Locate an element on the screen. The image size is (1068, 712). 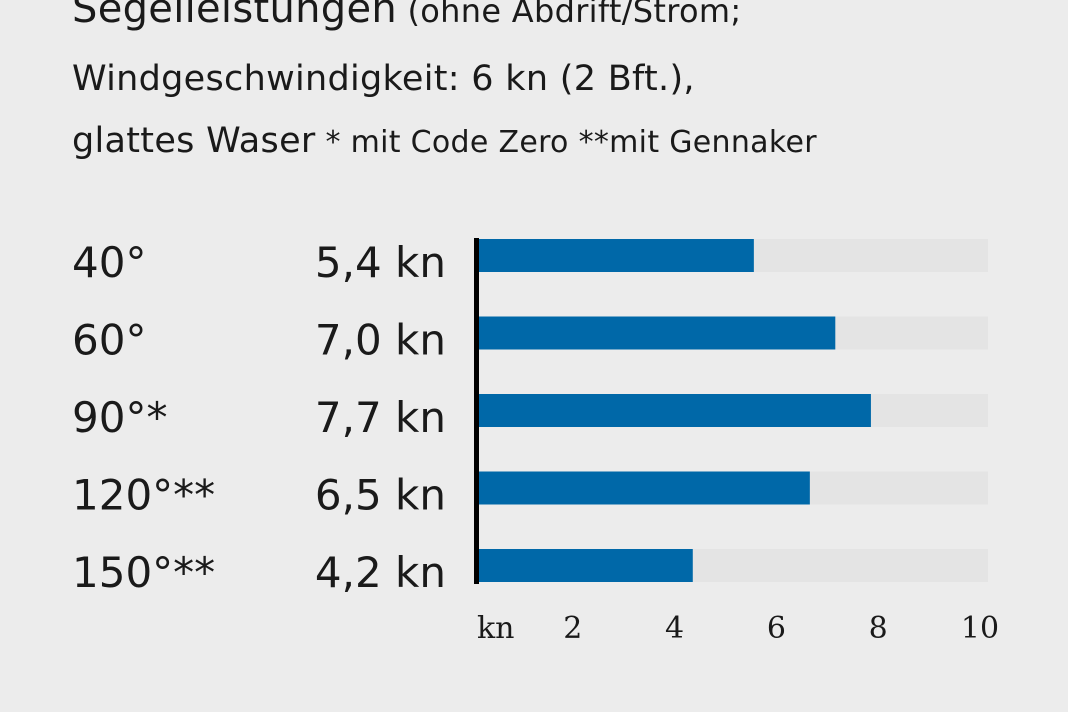
value-label: 5,4 kn is located at coordinates (380, 262).